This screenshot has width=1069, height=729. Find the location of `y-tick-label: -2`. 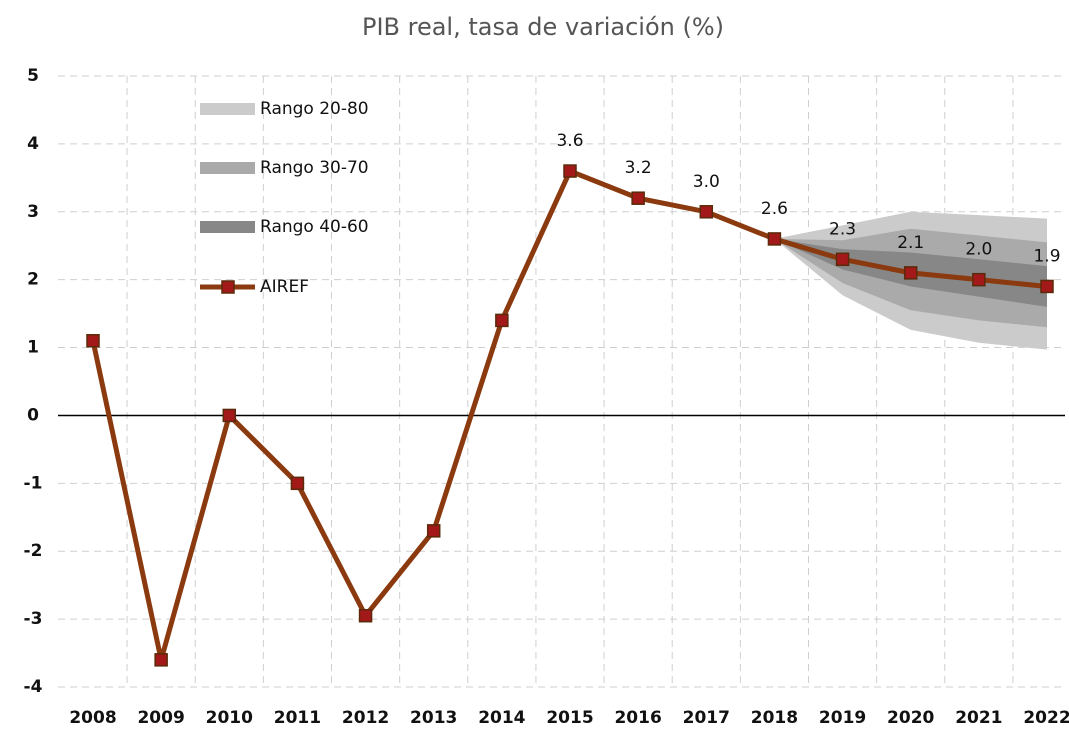

y-tick-label: -2 is located at coordinates (33, 551).